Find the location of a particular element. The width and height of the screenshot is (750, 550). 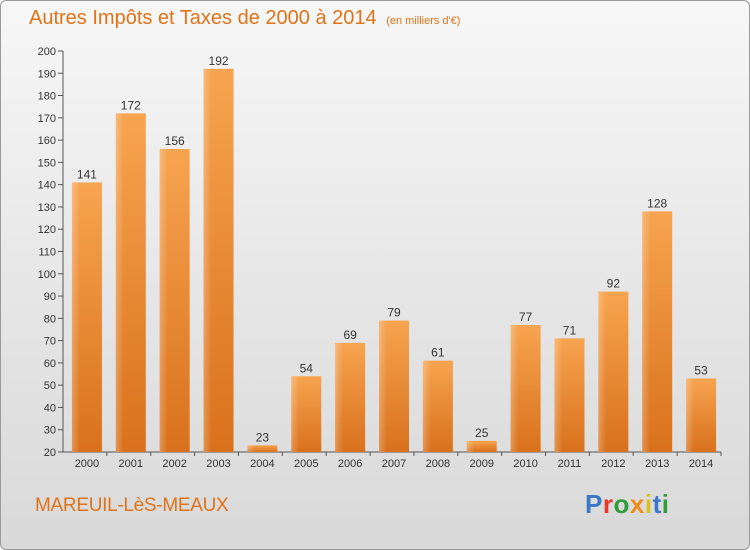

y-tick-label: 140 is located at coordinates (47, 186).